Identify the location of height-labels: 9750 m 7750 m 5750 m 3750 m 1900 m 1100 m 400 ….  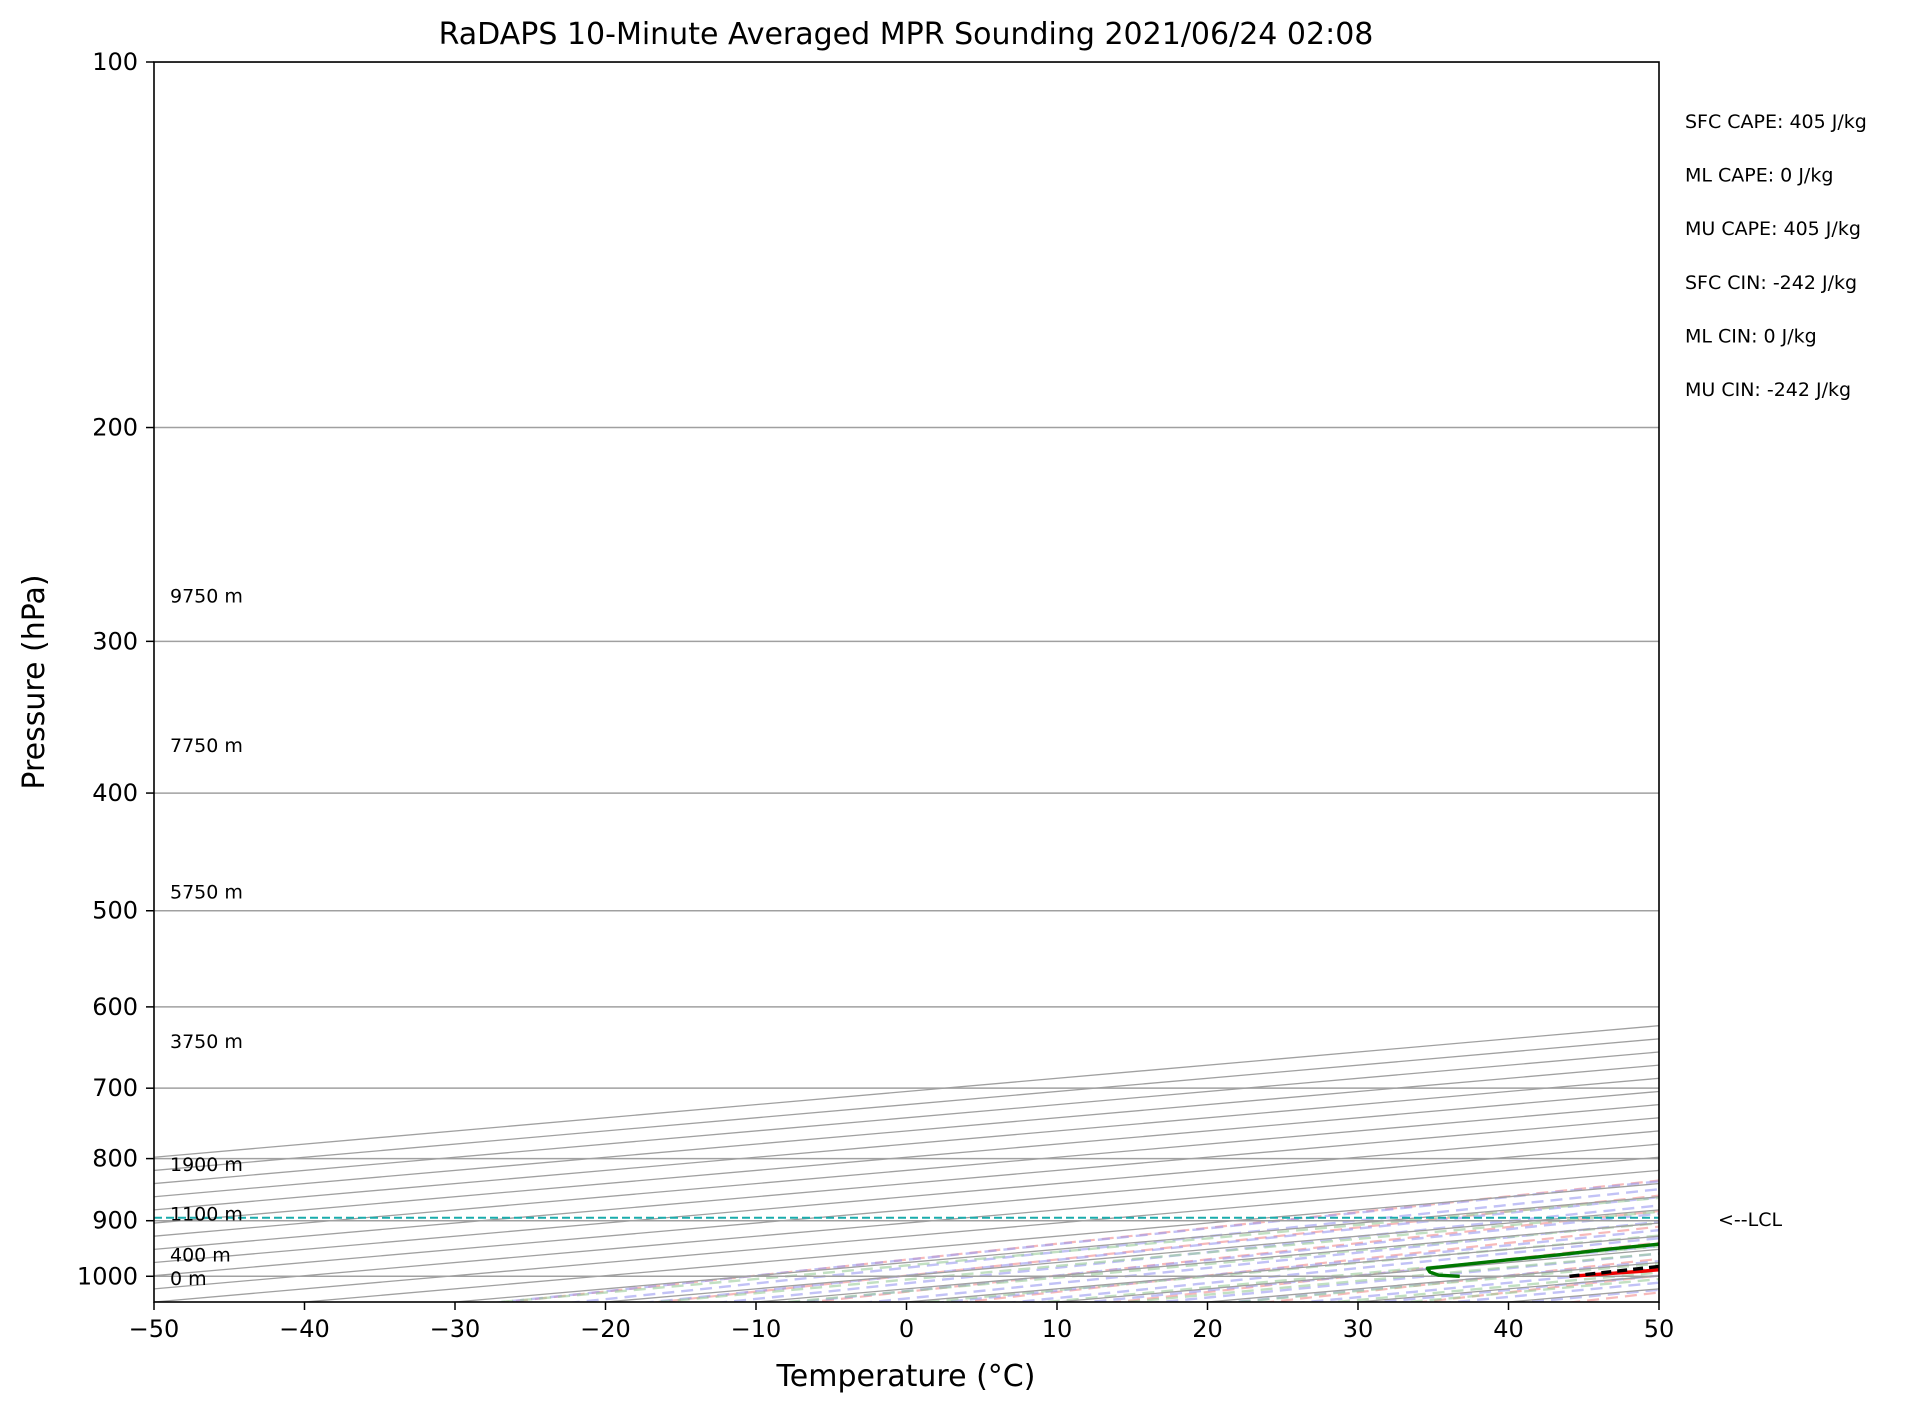
(206, 938).